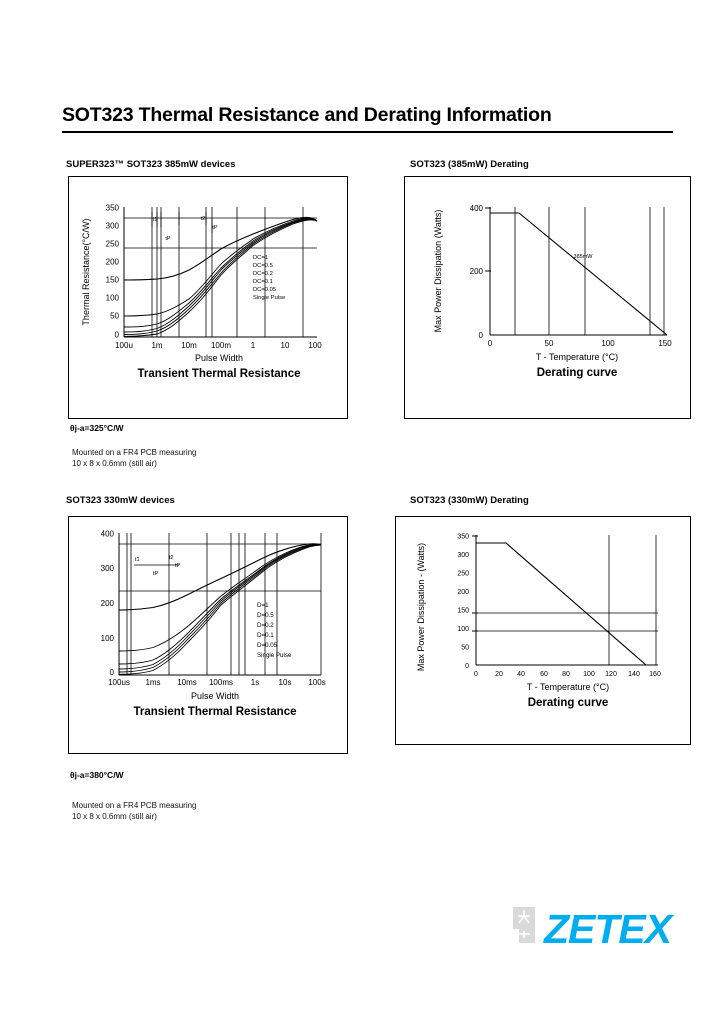 The image size is (720, 1012). What do you see at coordinates (151, 164) in the screenshot?
I see `caption-super323-385mw: SUPER323™ SOT323 385mW devices` at bounding box center [151, 164].